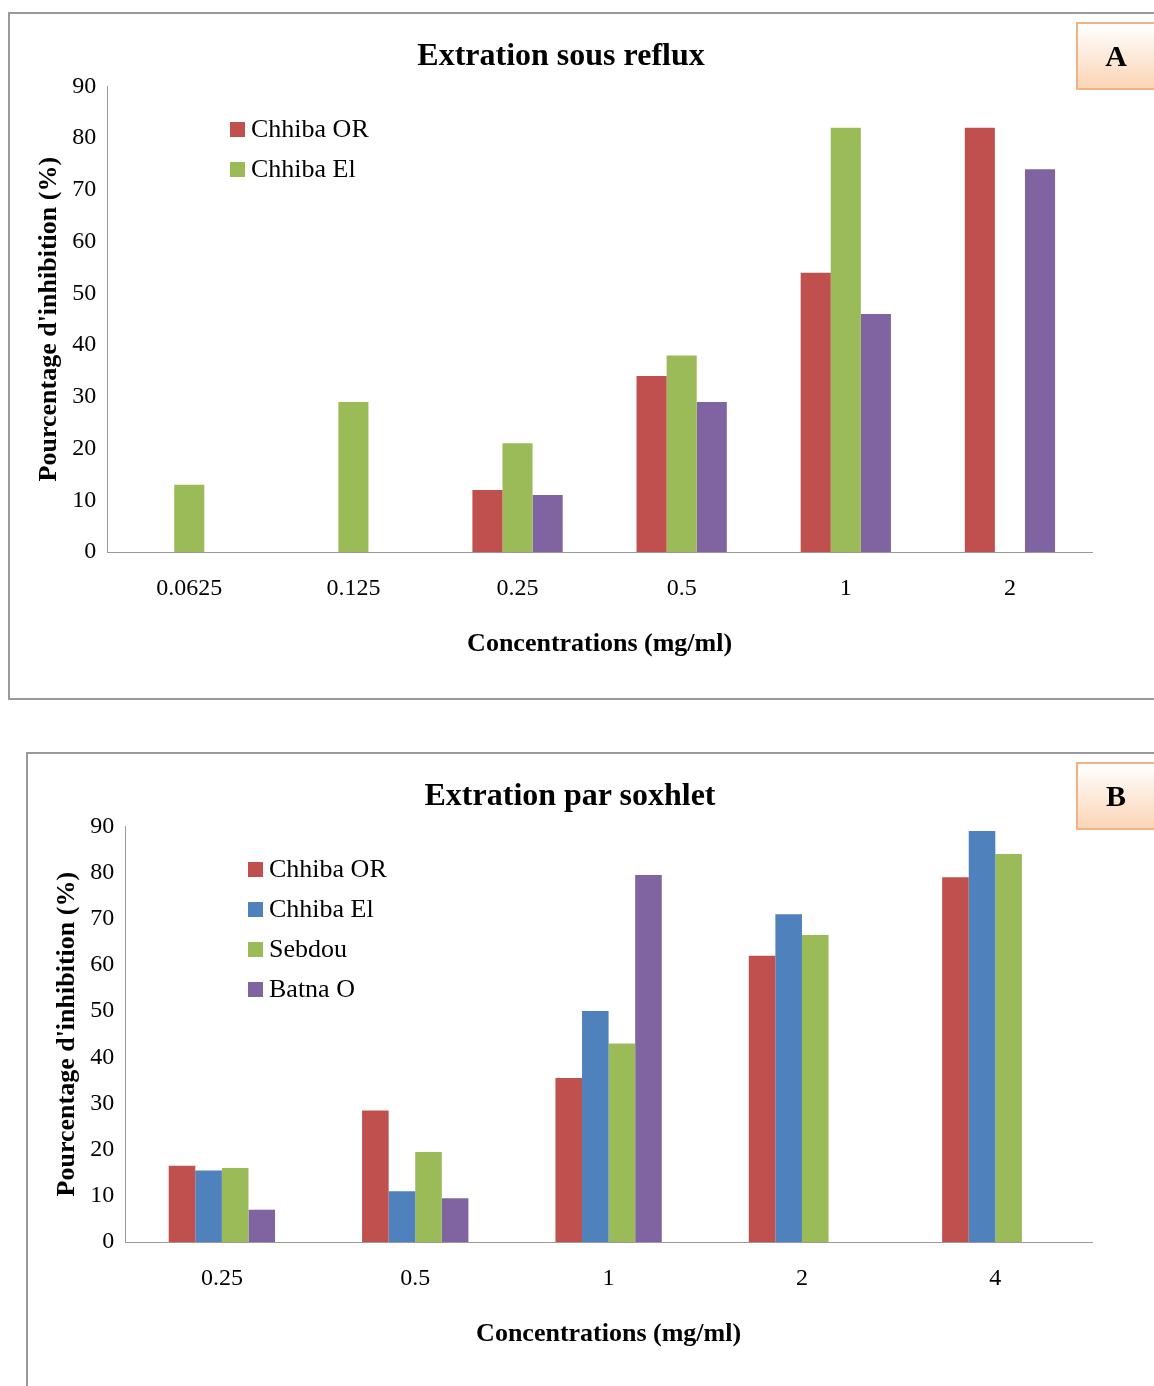  What do you see at coordinates (570, 794) in the screenshot?
I see `chart-title: Extration par soxhlet` at bounding box center [570, 794].